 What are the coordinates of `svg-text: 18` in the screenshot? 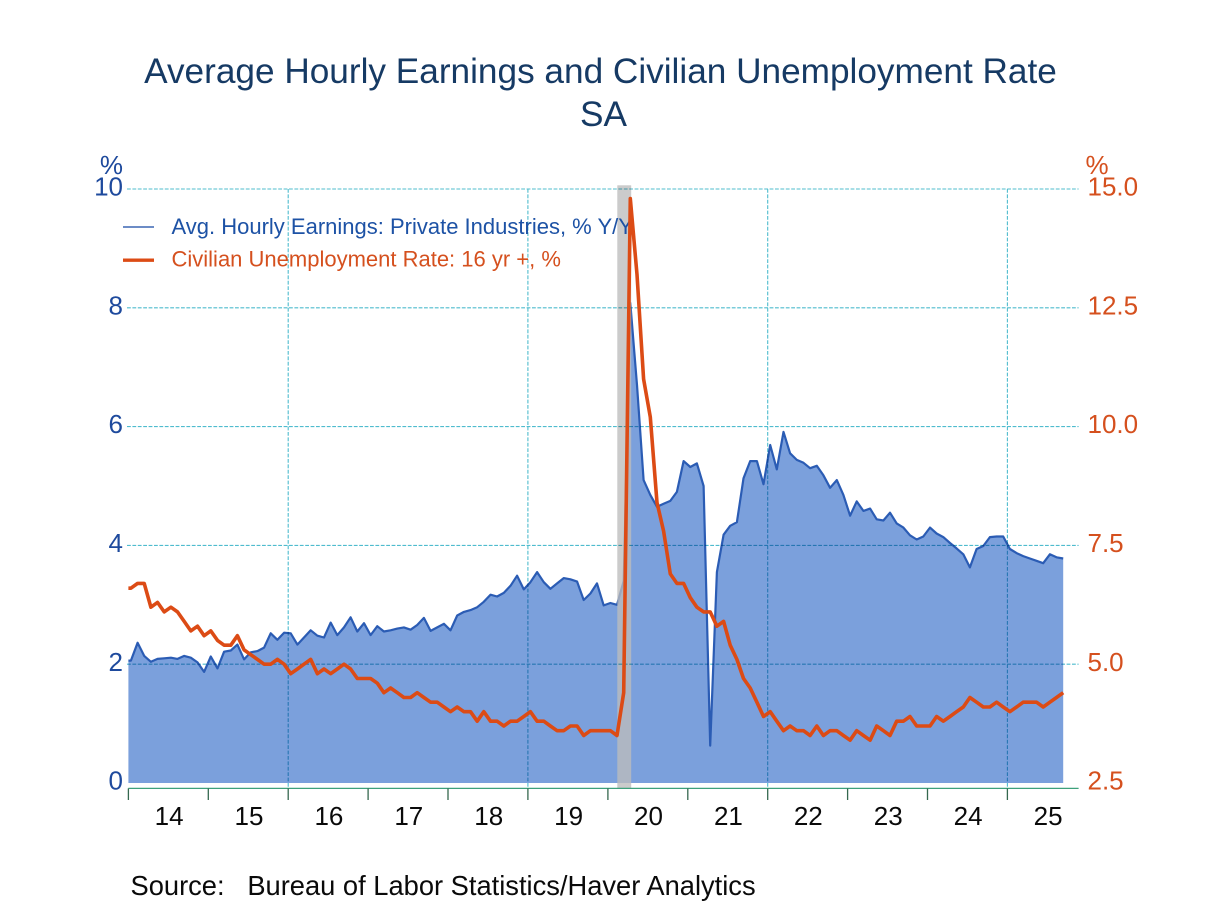 It's located at (488, 816).